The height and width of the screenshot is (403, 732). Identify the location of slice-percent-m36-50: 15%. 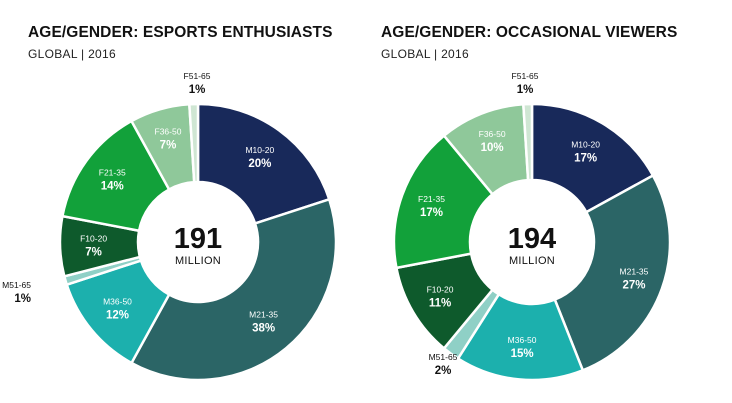
(522, 354).